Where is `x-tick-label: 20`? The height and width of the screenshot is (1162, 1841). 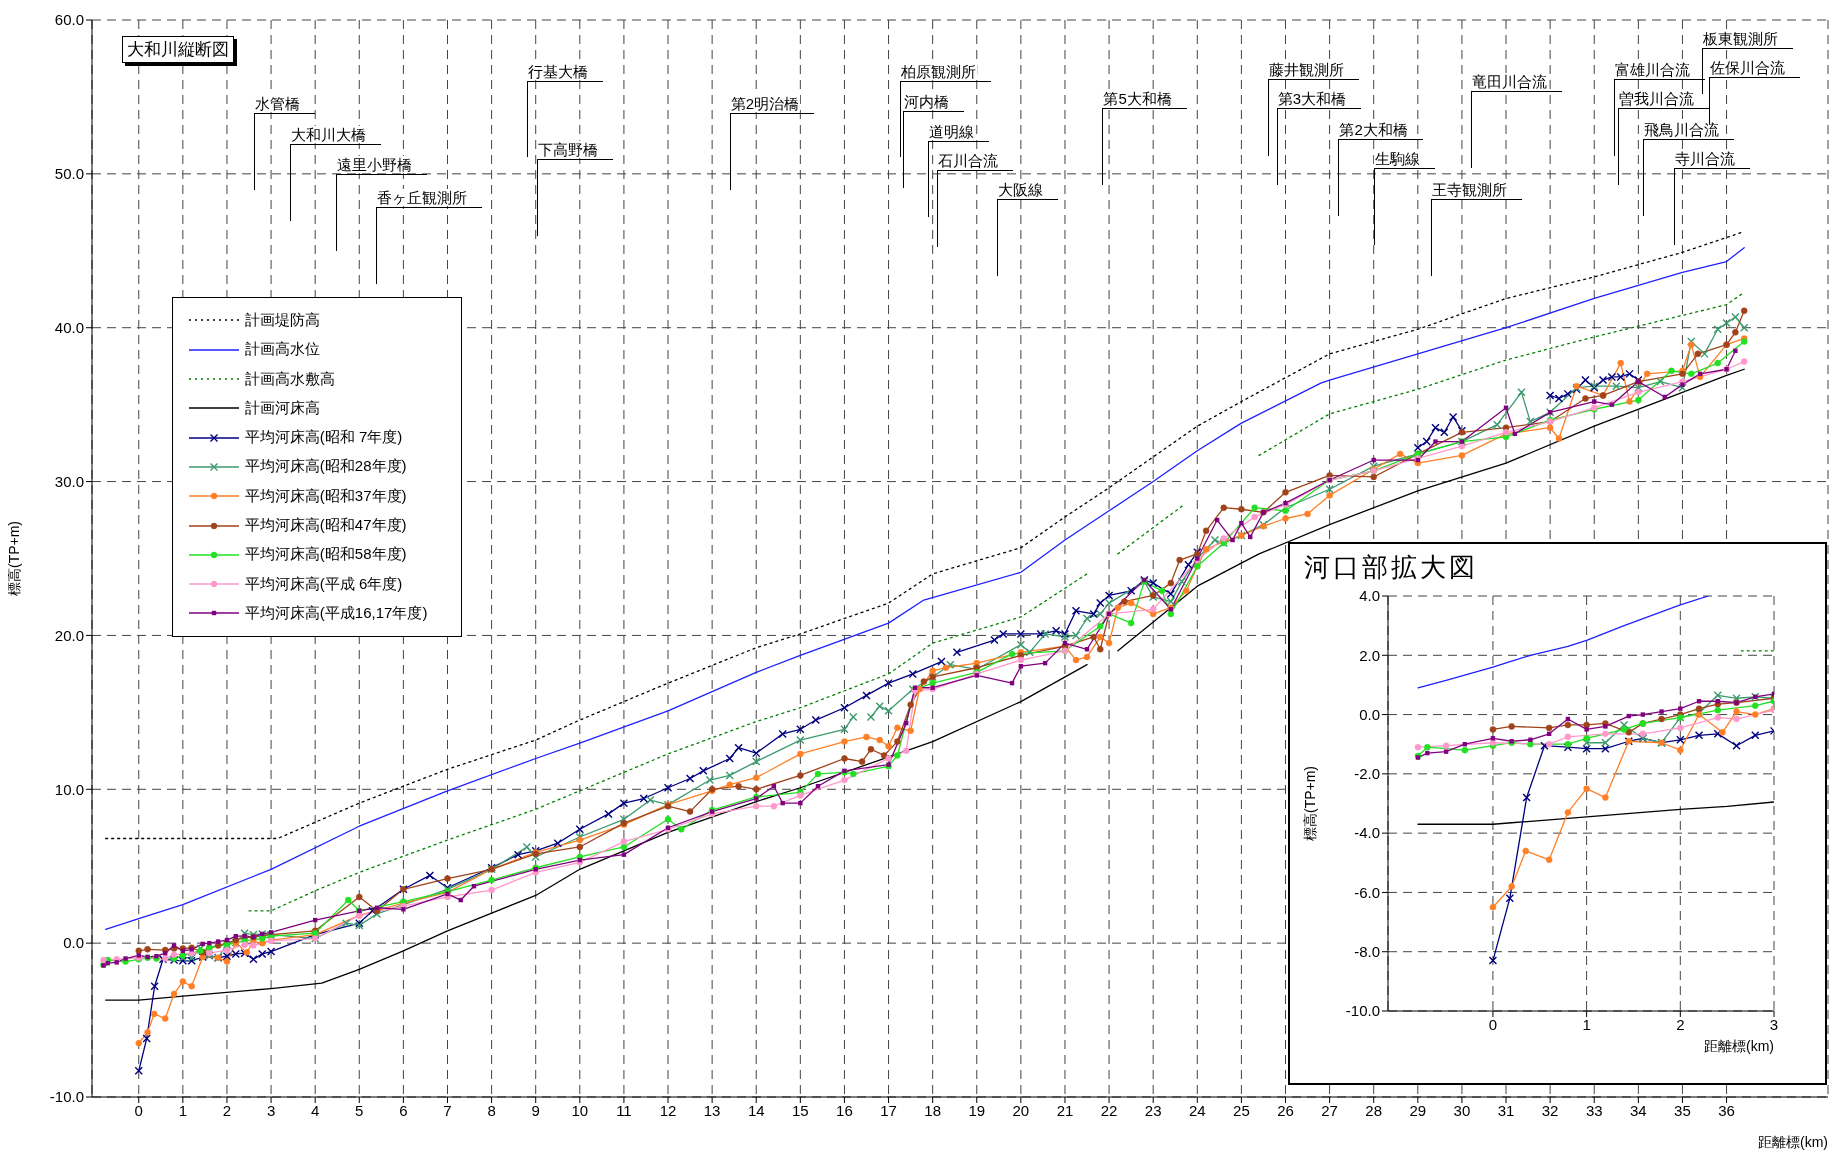
x-tick-label: 20 is located at coordinates (1021, 1110).